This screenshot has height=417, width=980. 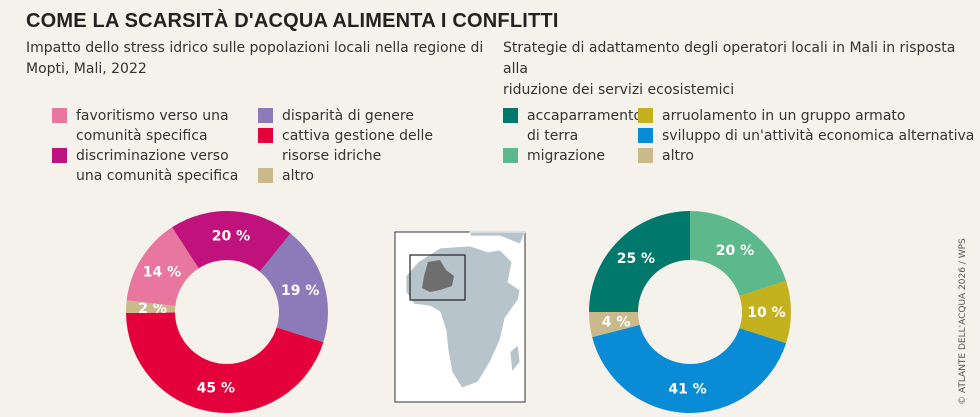 I want to click on credit: © ATLANTE DELL'ACQUA 2026 / WPS, so click(x=963, y=321).